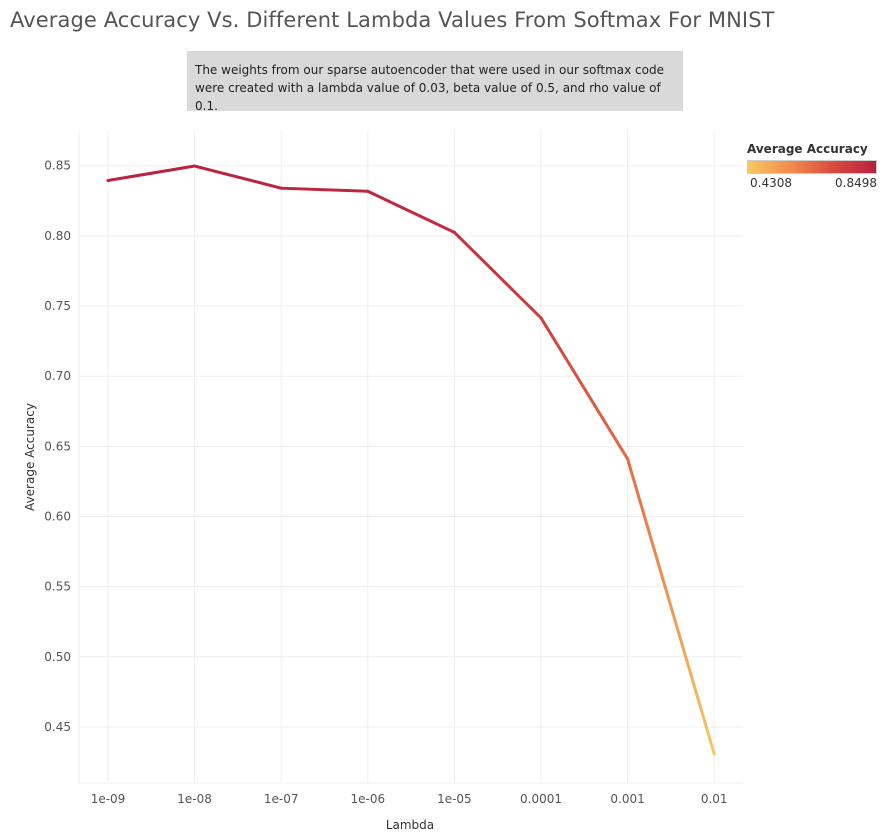 This screenshot has height=839, width=887. I want to click on legend-gradient-bar, so click(812, 167).